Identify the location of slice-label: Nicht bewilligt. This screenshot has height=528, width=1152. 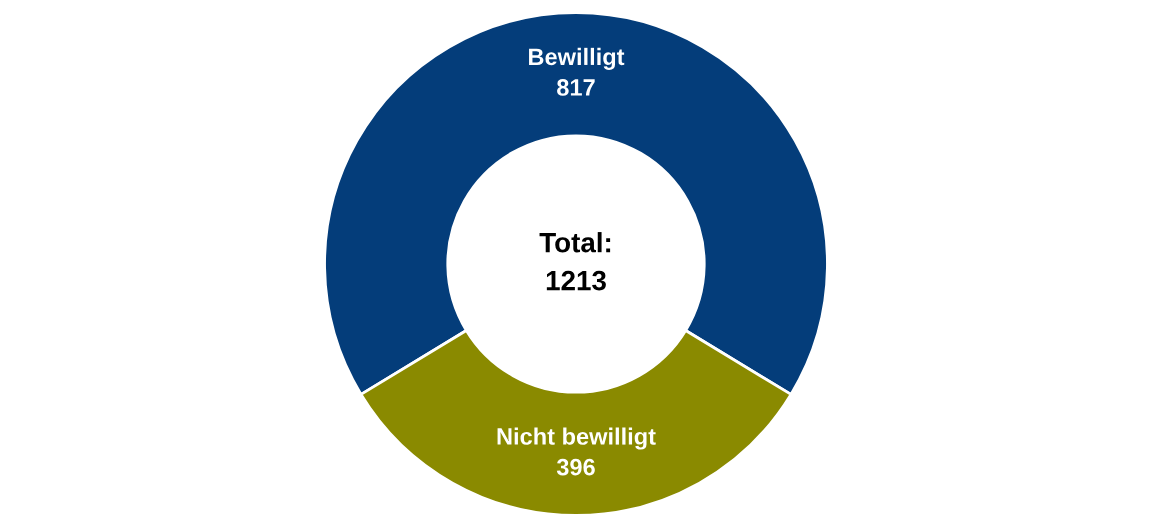
(576, 438).